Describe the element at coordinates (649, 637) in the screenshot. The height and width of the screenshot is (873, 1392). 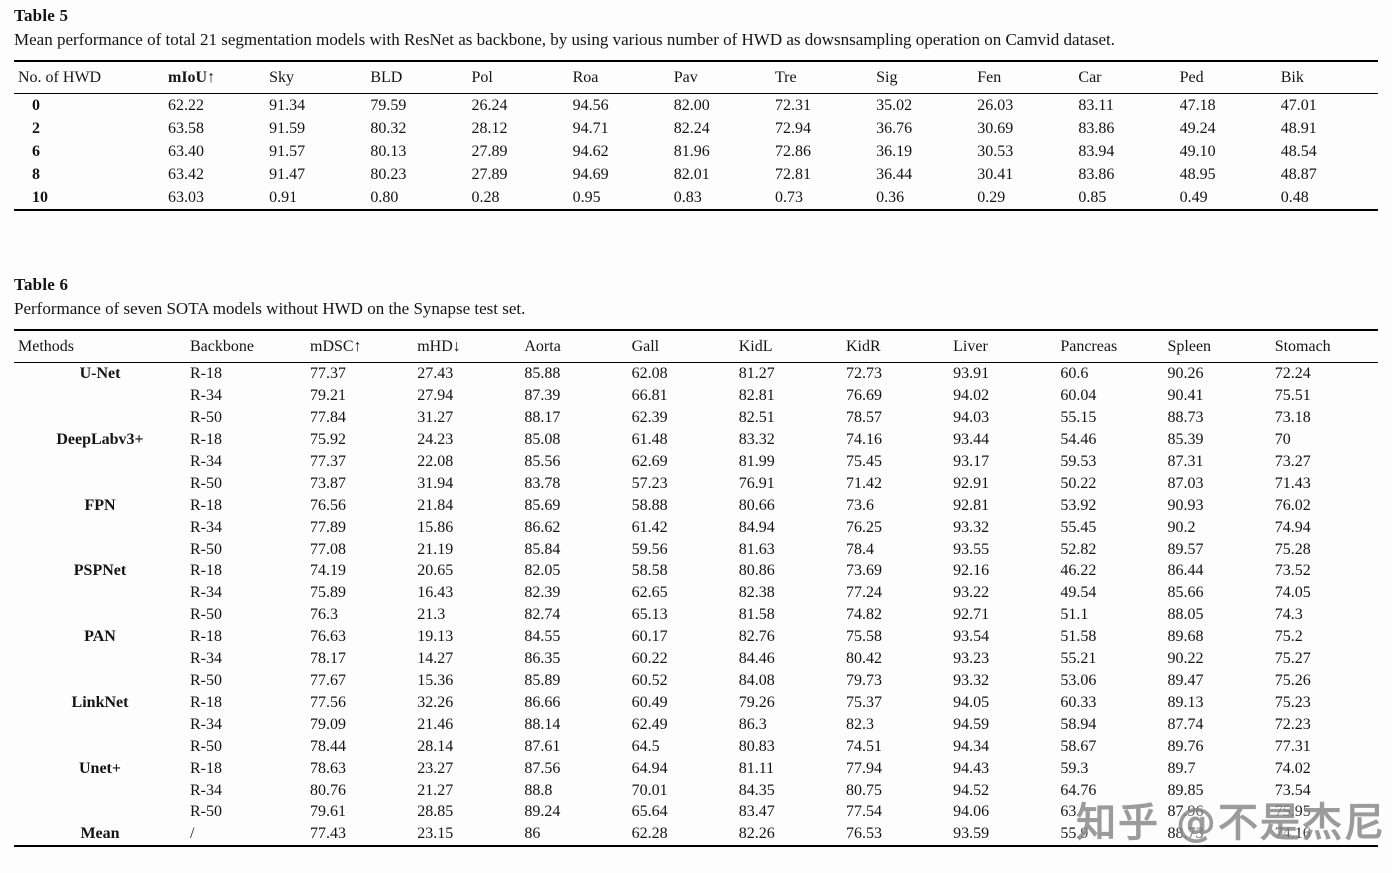
I see `table-cell: 60.17` at that location.